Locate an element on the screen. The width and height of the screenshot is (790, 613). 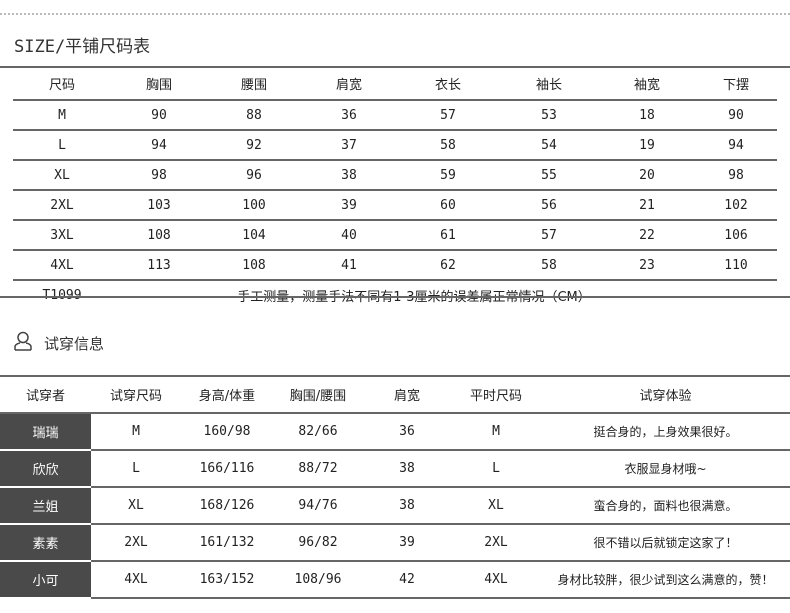
table-cell: 38 is located at coordinates (349, 175).